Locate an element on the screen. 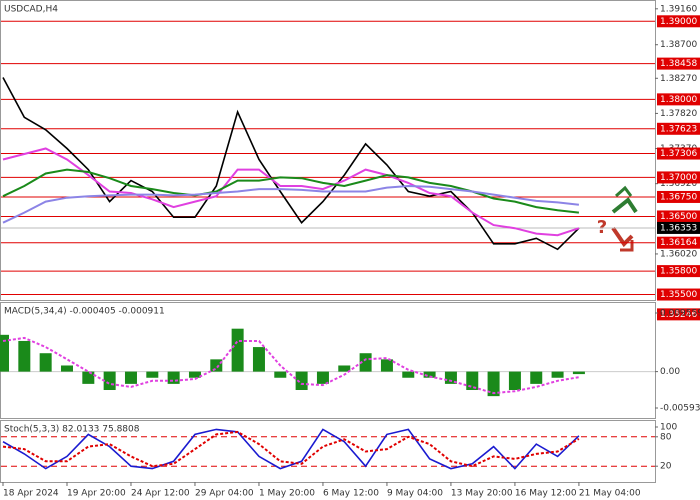 This screenshot has height=500, width=700. current-price-label: 1.36353 is located at coordinates (678, 228).